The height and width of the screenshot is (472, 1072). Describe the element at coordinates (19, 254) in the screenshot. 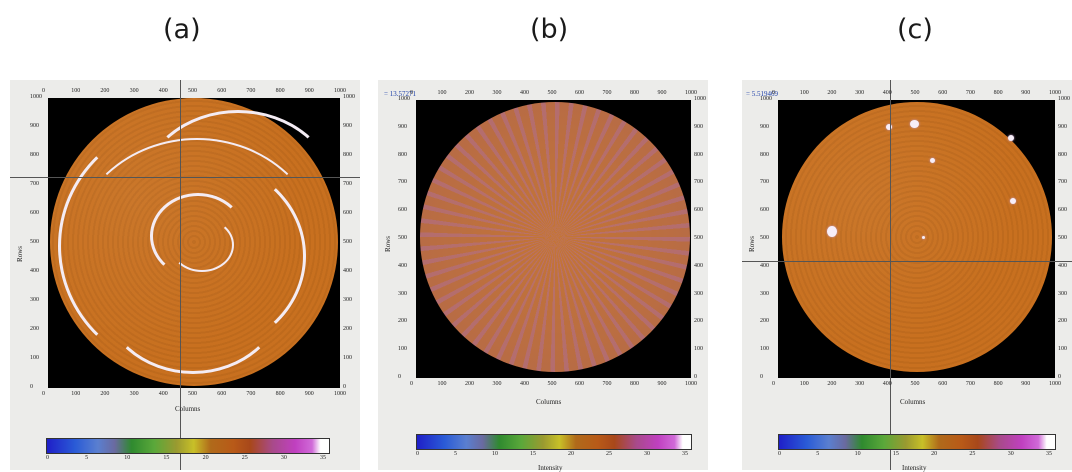

I see `y-axis-title: Rows` at that location.